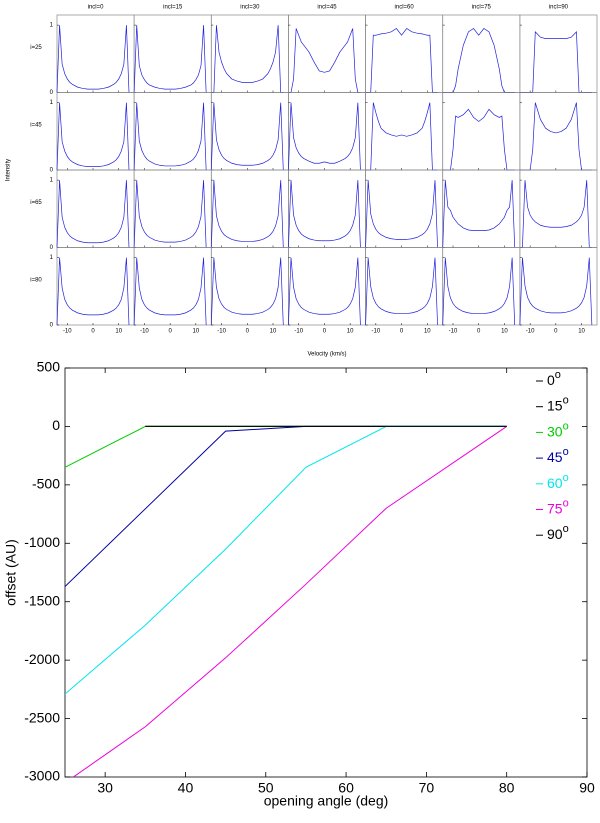 Image resolution: width=600 pixels, height=823 pixels. I want to click on y-tick-label: 500, so click(49, 367).